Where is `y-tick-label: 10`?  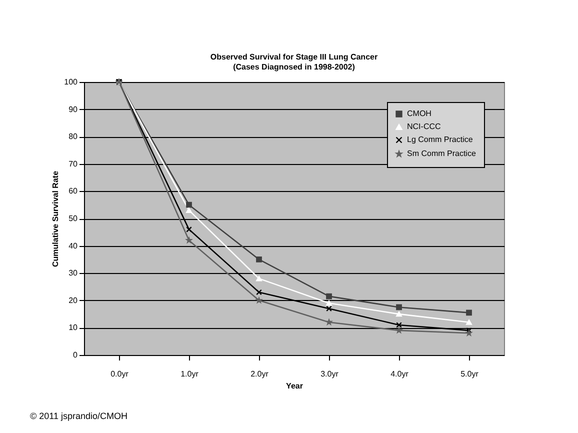
y-tick-label: 10 is located at coordinates (73, 327).